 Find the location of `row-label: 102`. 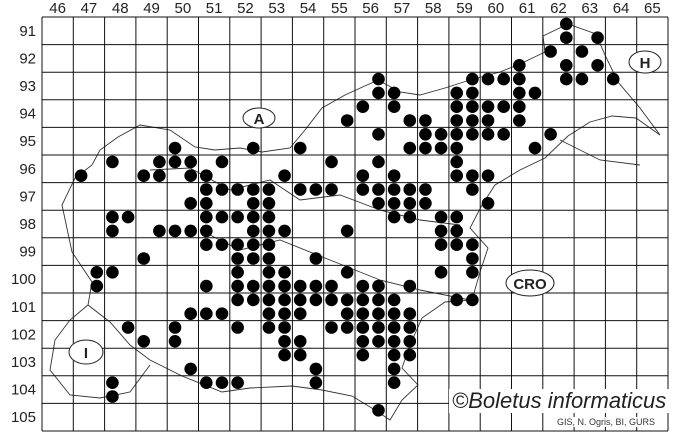

row-label: 102 is located at coordinates (23, 334).